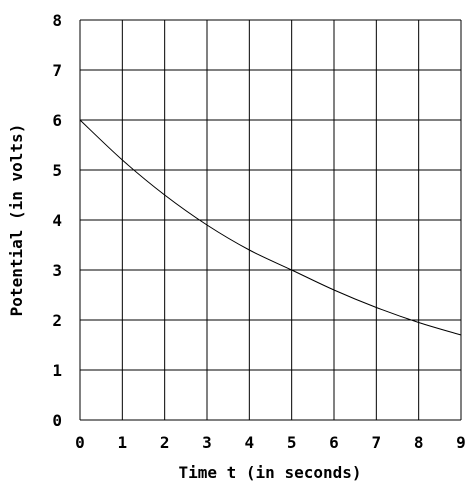 Image resolution: width=474 pixels, height=484 pixels. I want to click on x-tick-label: 3, so click(207, 442).